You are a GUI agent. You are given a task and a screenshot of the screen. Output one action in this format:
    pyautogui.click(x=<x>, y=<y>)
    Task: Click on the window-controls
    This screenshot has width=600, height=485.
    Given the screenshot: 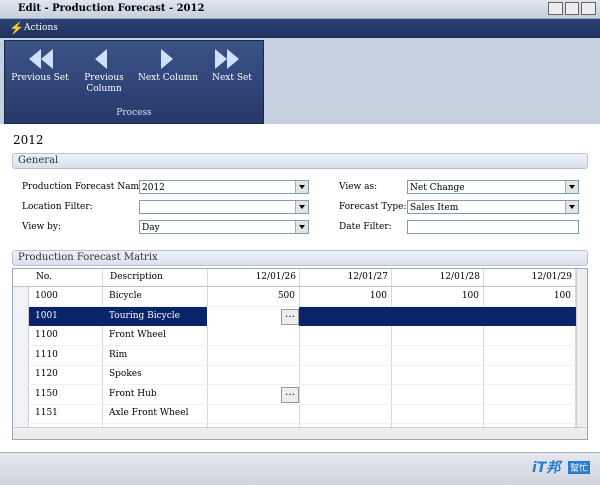 What is the action you would take?
    pyautogui.click(x=572, y=8)
    